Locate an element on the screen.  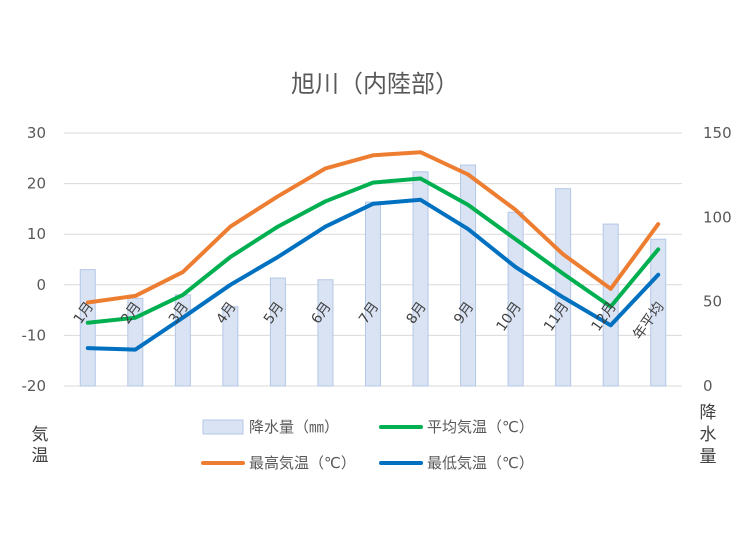
legend-label: 降水量（㎜） is located at coordinates (294, 427).